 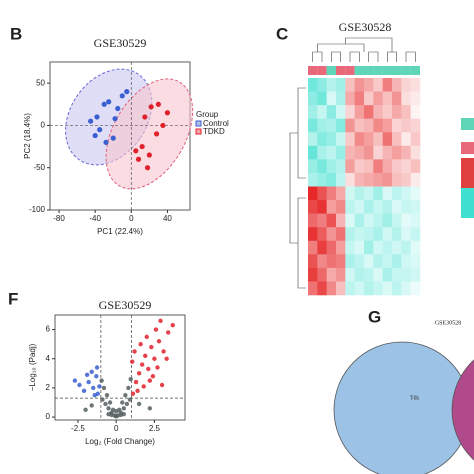 What do you see at coordinates (43, 125) in the screenshot?
I see `y-tick-label: 0` at bounding box center [43, 125].